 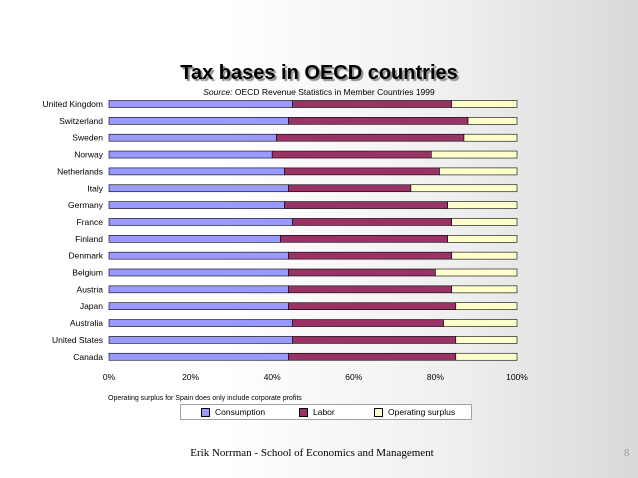 What do you see at coordinates (91, 306) in the screenshot?
I see `category-label-japan: Japan` at bounding box center [91, 306].